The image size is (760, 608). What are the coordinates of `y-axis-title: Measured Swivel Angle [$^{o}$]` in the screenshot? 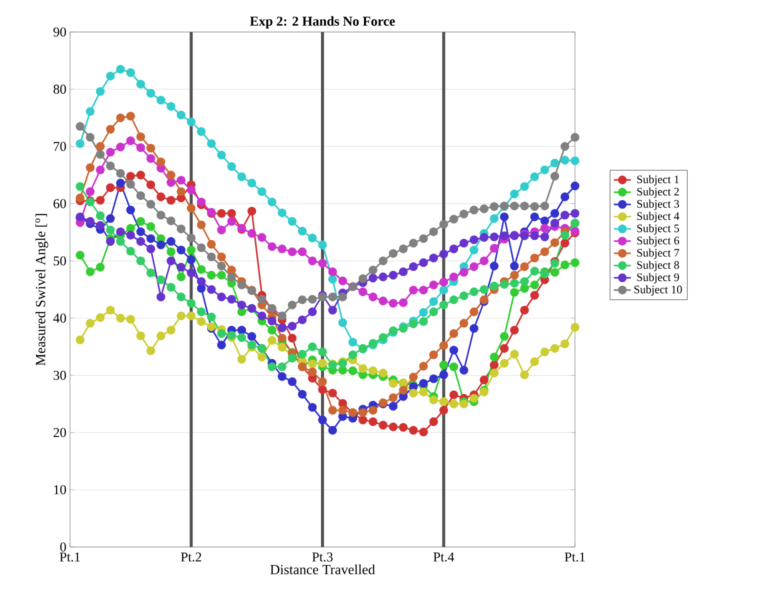 It's located at (41, 290).